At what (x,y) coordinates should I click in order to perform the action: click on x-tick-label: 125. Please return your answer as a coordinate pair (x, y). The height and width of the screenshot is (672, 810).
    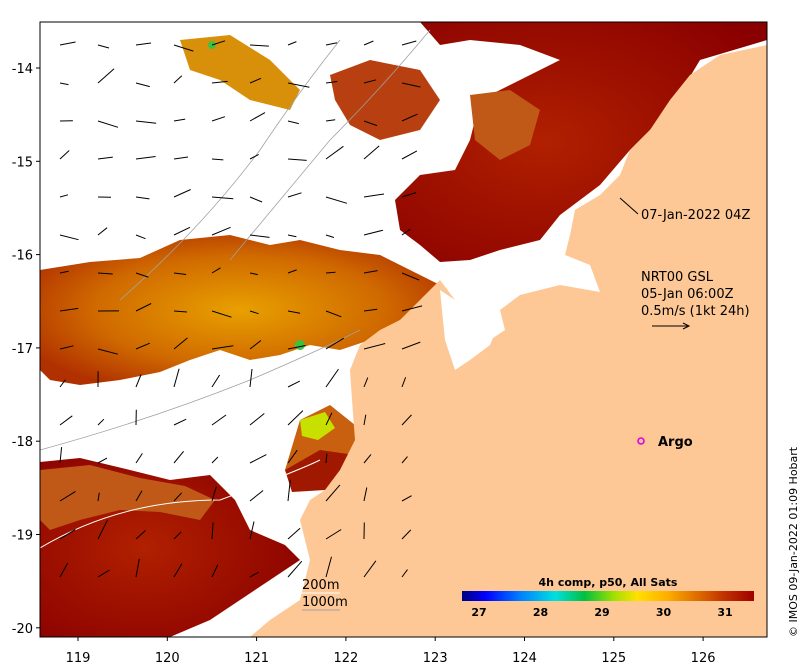
    Looking at the image, I should click on (613, 658).